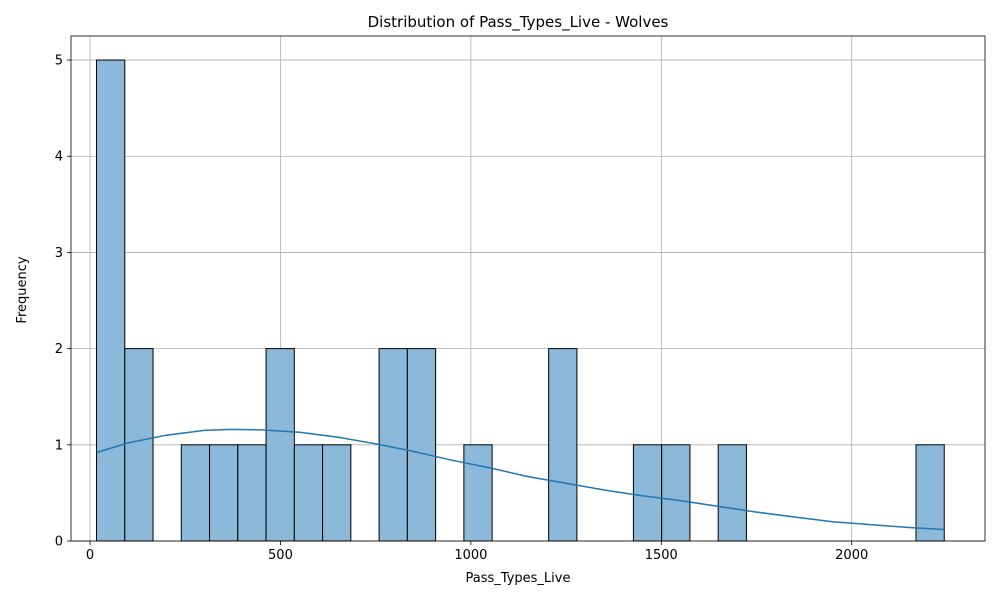  What do you see at coordinates (518, 22) in the screenshot?
I see `chart-title: Distribution of Pass_Types_Live - Wolves` at bounding box center [518, 22].